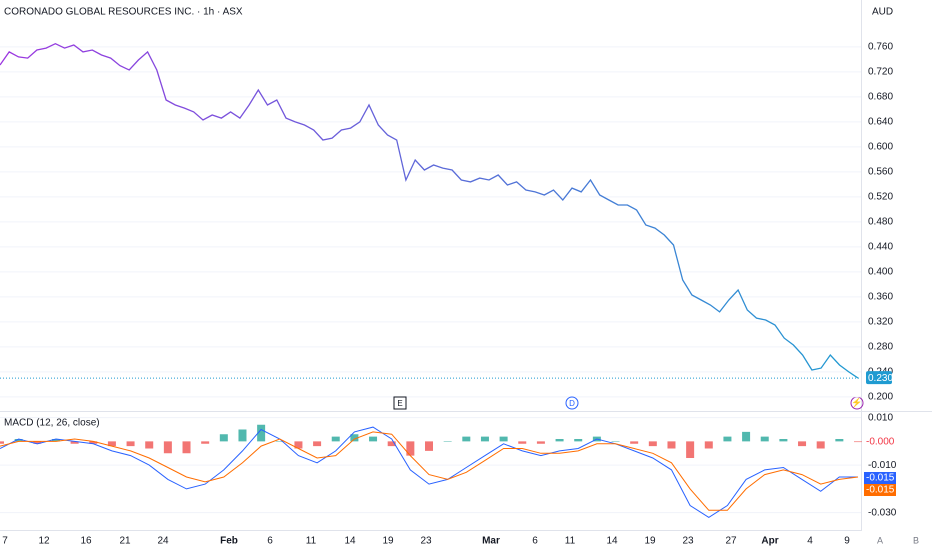  I want to click on corner-button: A, so click(880, 540).